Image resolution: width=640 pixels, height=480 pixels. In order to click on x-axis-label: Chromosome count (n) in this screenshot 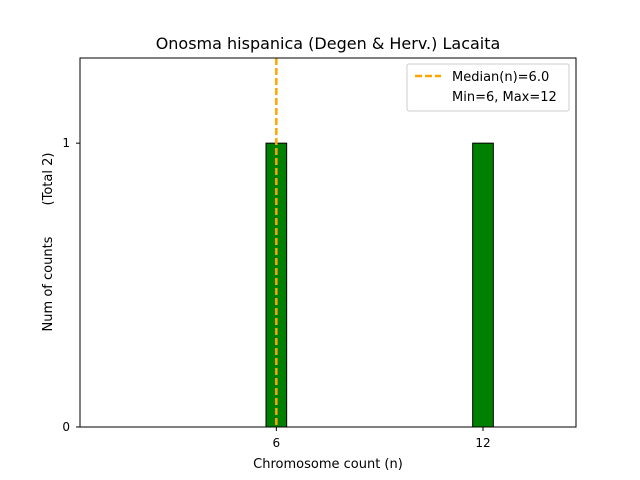, I will do `click(328, 464)`.